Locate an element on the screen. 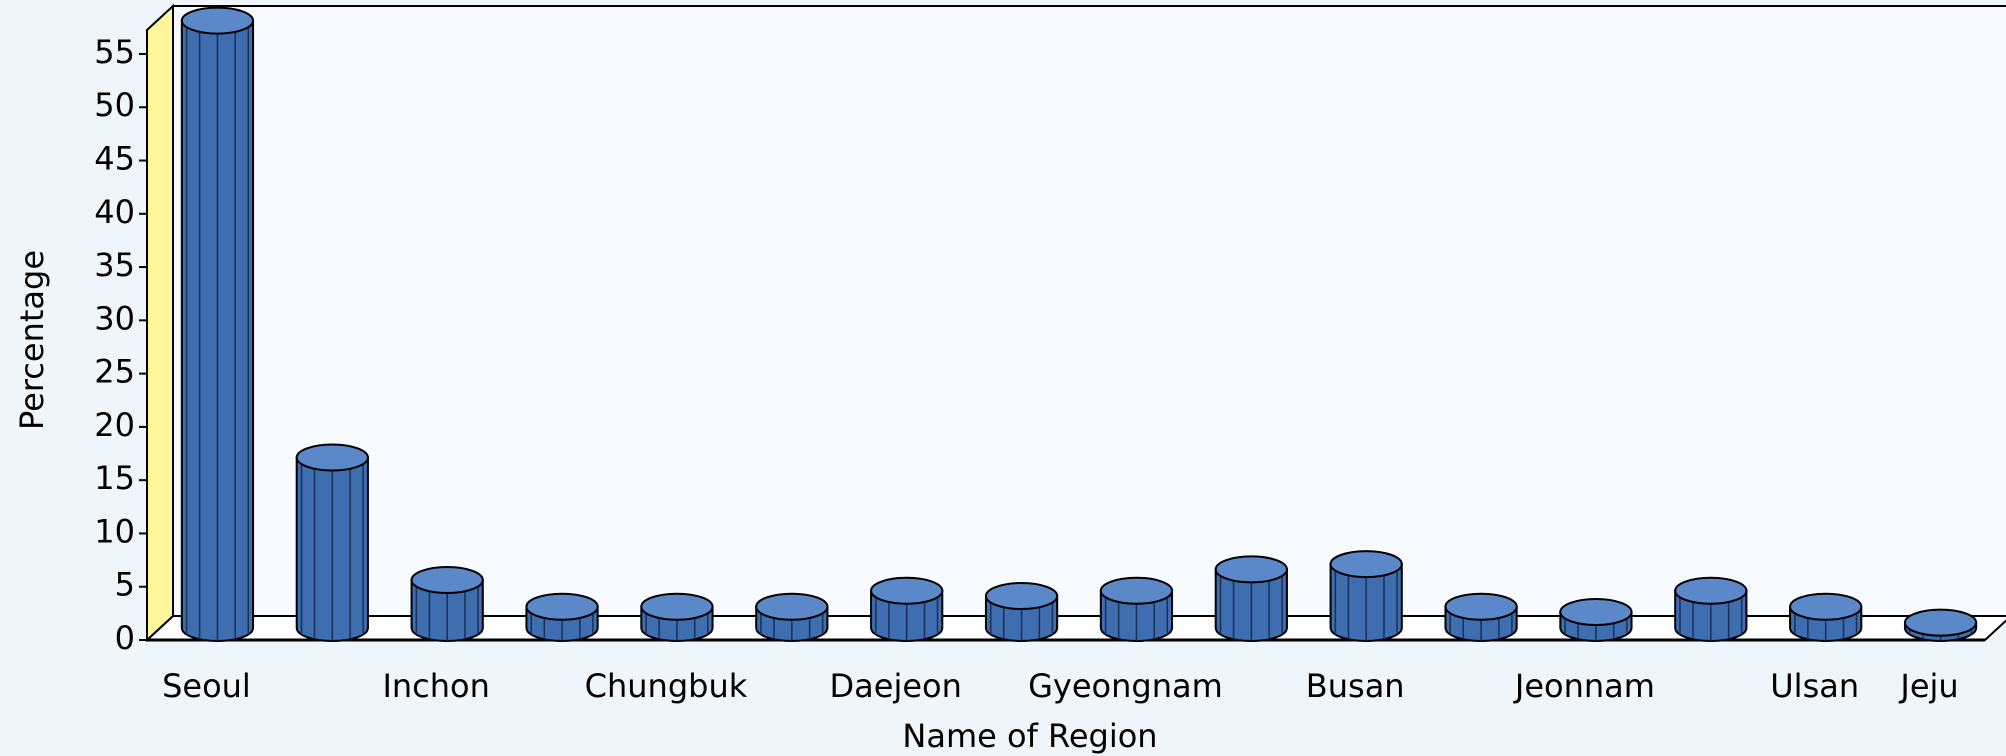  x-tick-label: Gyeongnam is located at coordinates (1125, 686).